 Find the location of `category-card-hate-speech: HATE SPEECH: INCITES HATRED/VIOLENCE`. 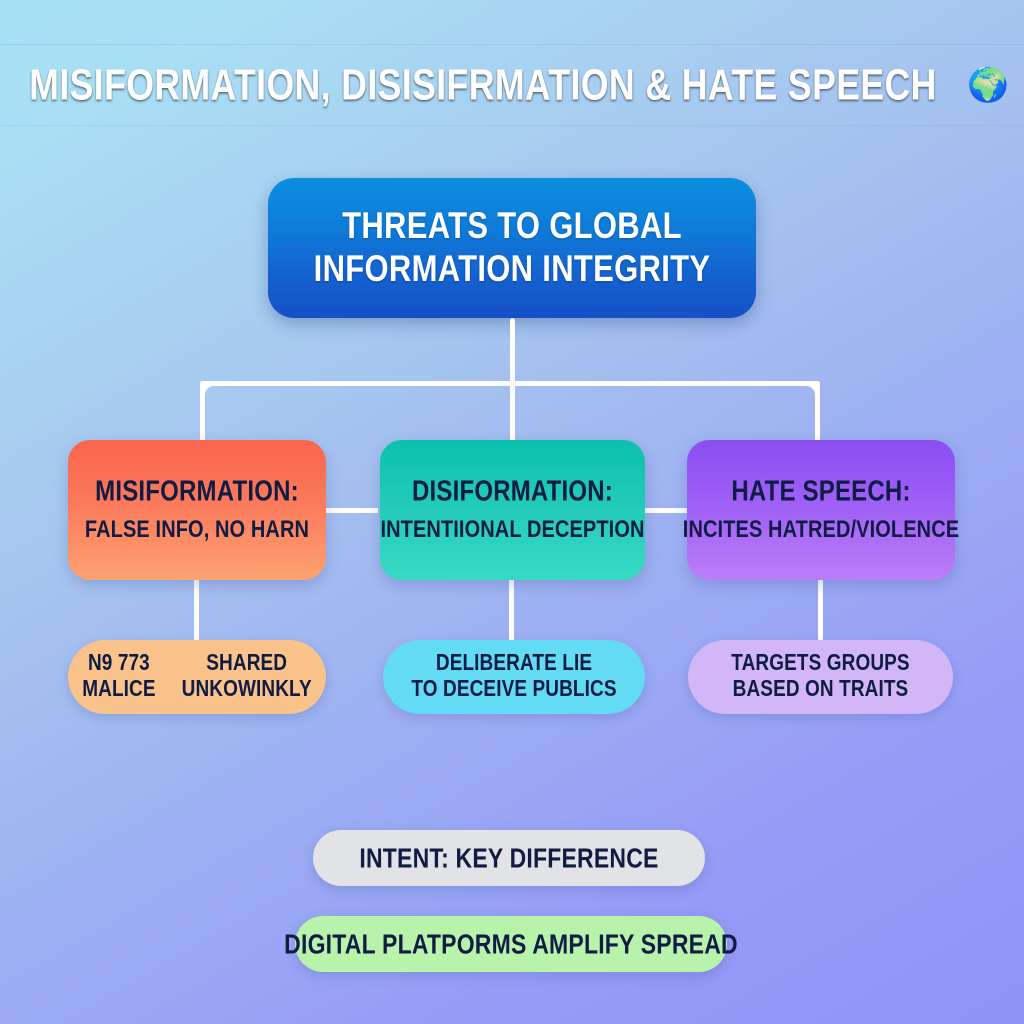

category-card-hate-speech: HATE SPEECH: INCITES HATRED/VIOLENCE is located at coordinates (821, 510).